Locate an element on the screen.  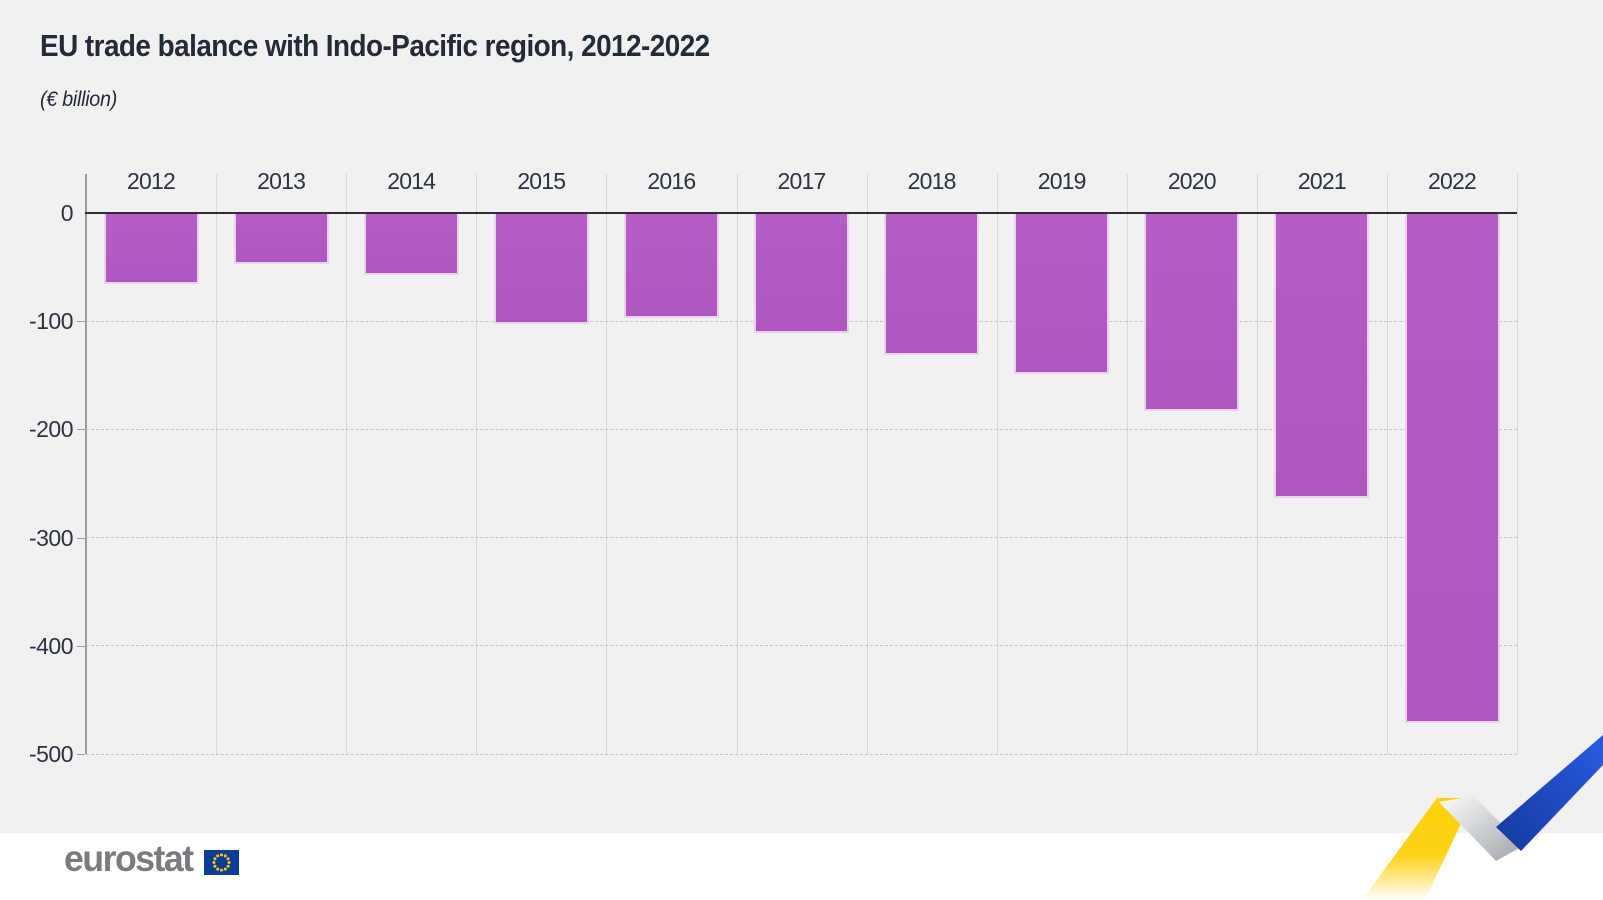
y-tick-label: -400 is located at coordinates (51, 645).